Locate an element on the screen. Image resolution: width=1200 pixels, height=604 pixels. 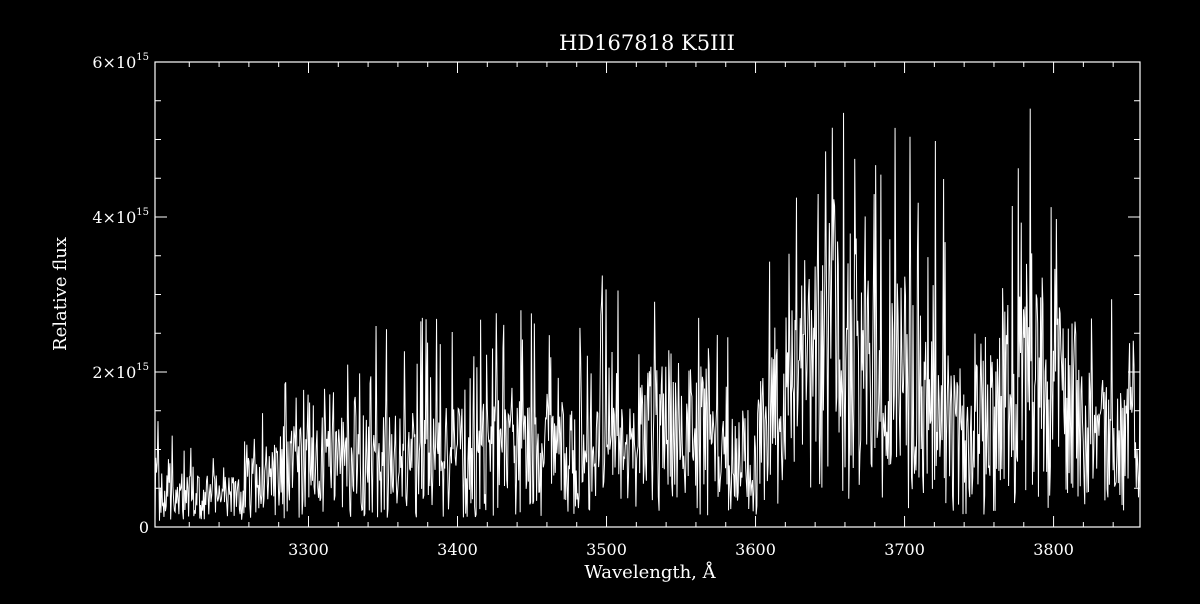
y-tick-label: 6×10¹⁵ is located at coordinates (120, 62).